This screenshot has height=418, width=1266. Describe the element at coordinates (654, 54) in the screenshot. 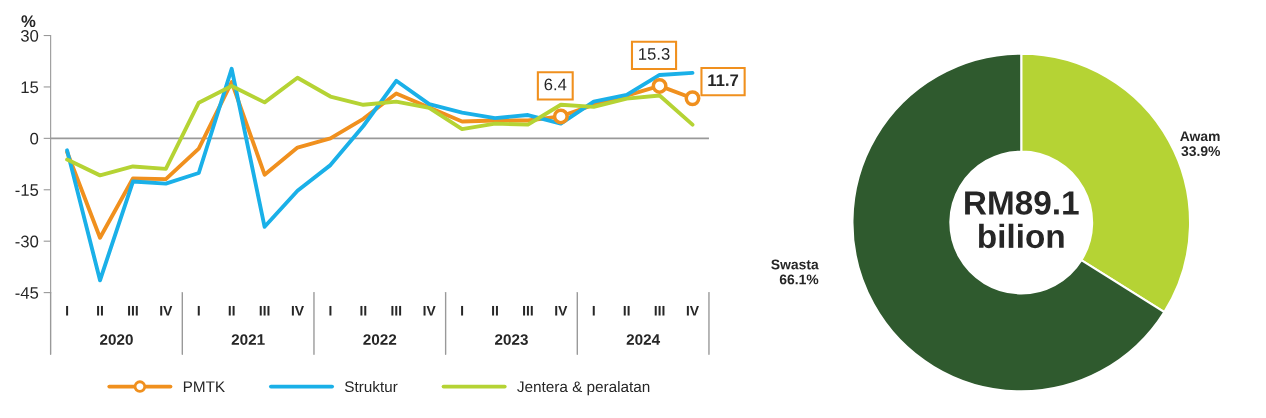

I see `data-label: 15.3` at that location.